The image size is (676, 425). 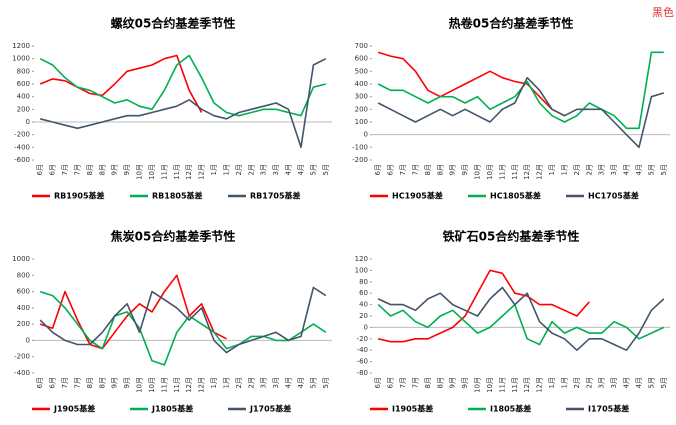 What do you see at coordinates (79, 196) in the screenshot?
I see `legend-label: RB1905基差` at bounding box center [79, 196].